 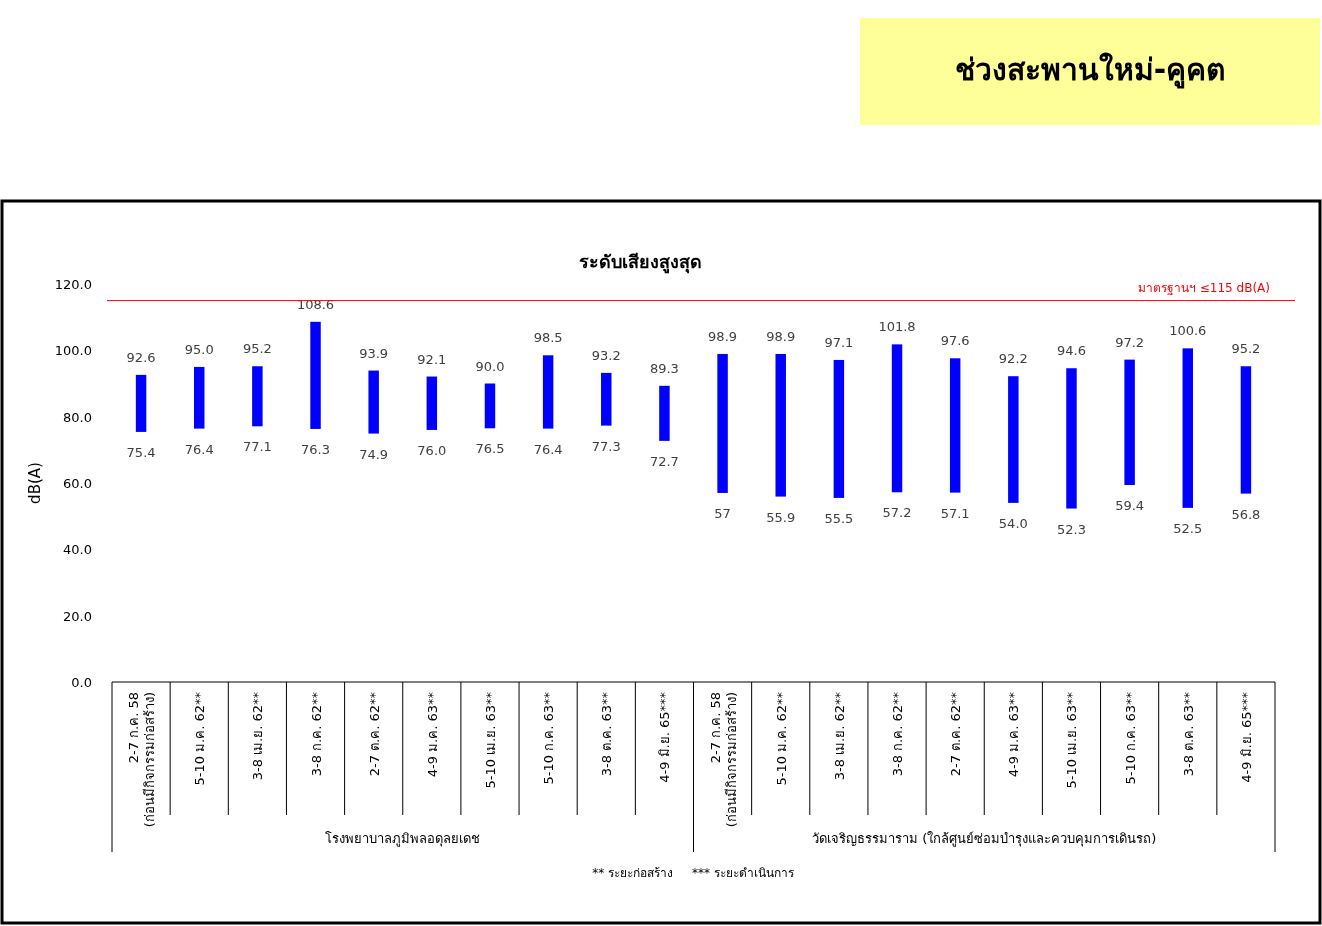 What do you see at coordinates (77, 483) in the screenshot?
I see `y-tick-label: 60.0` at bounding box center [77, 483].